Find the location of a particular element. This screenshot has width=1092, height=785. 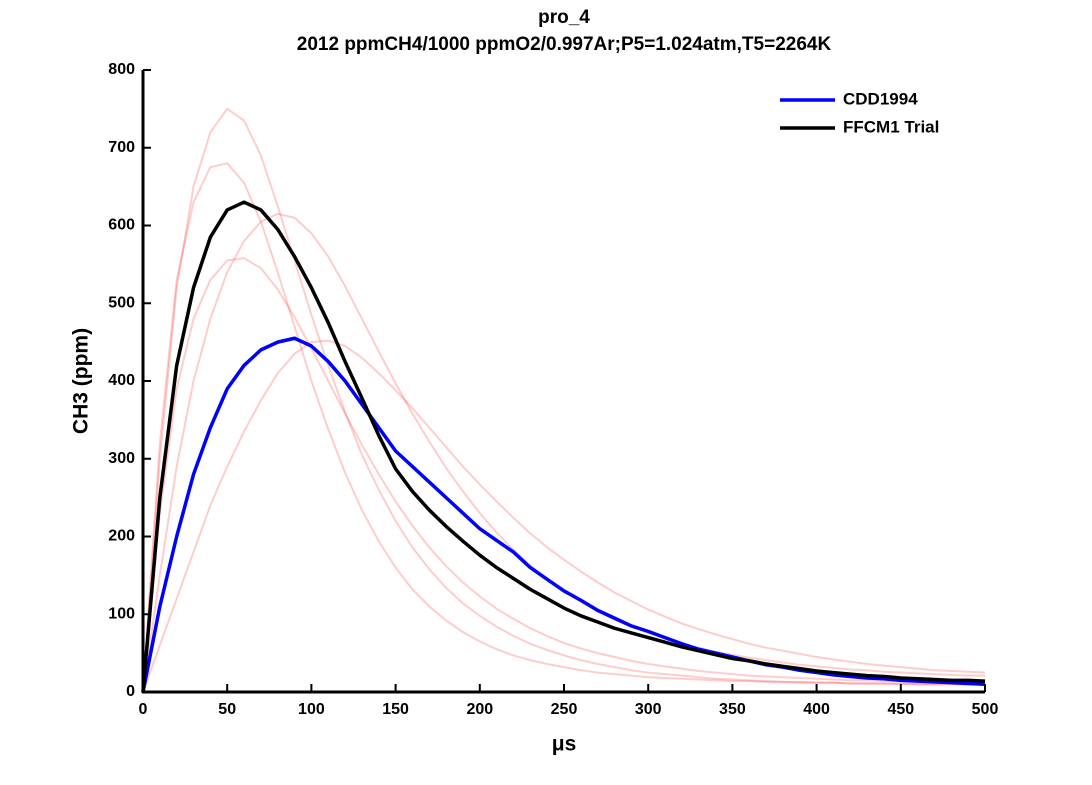

y-tick-label: 0 is located at coordinates (130, 691).